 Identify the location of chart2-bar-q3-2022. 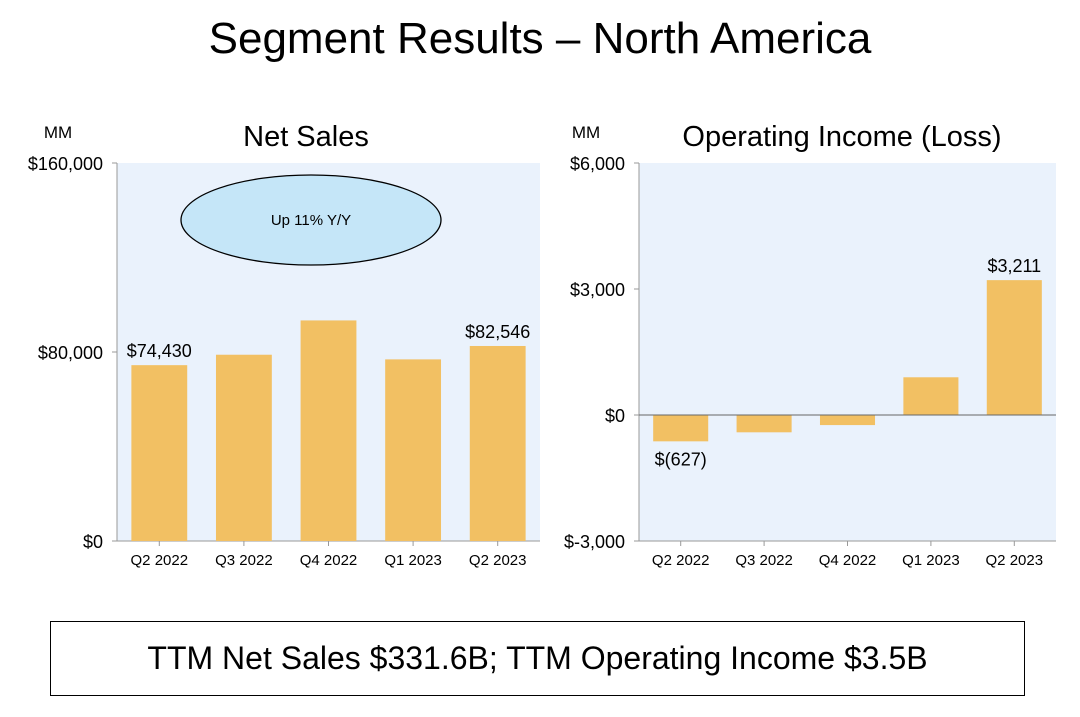
(764, 424).